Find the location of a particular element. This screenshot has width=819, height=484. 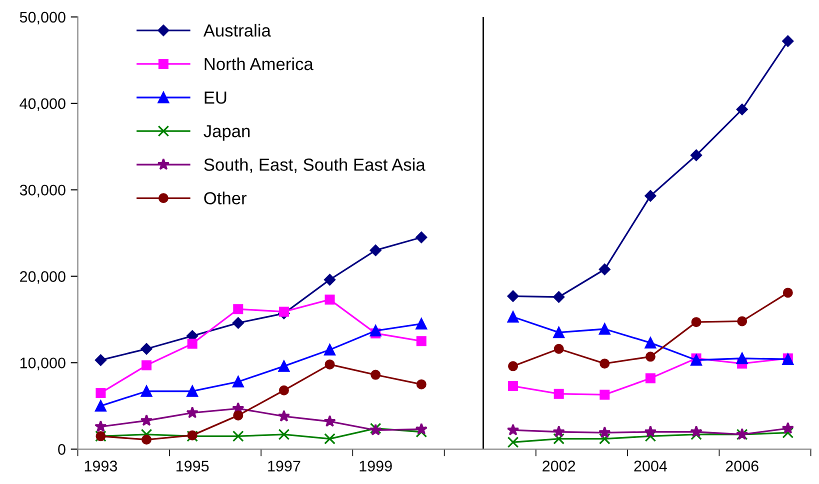

x-tick-label: 1995 is located at coordinates (192, 466).